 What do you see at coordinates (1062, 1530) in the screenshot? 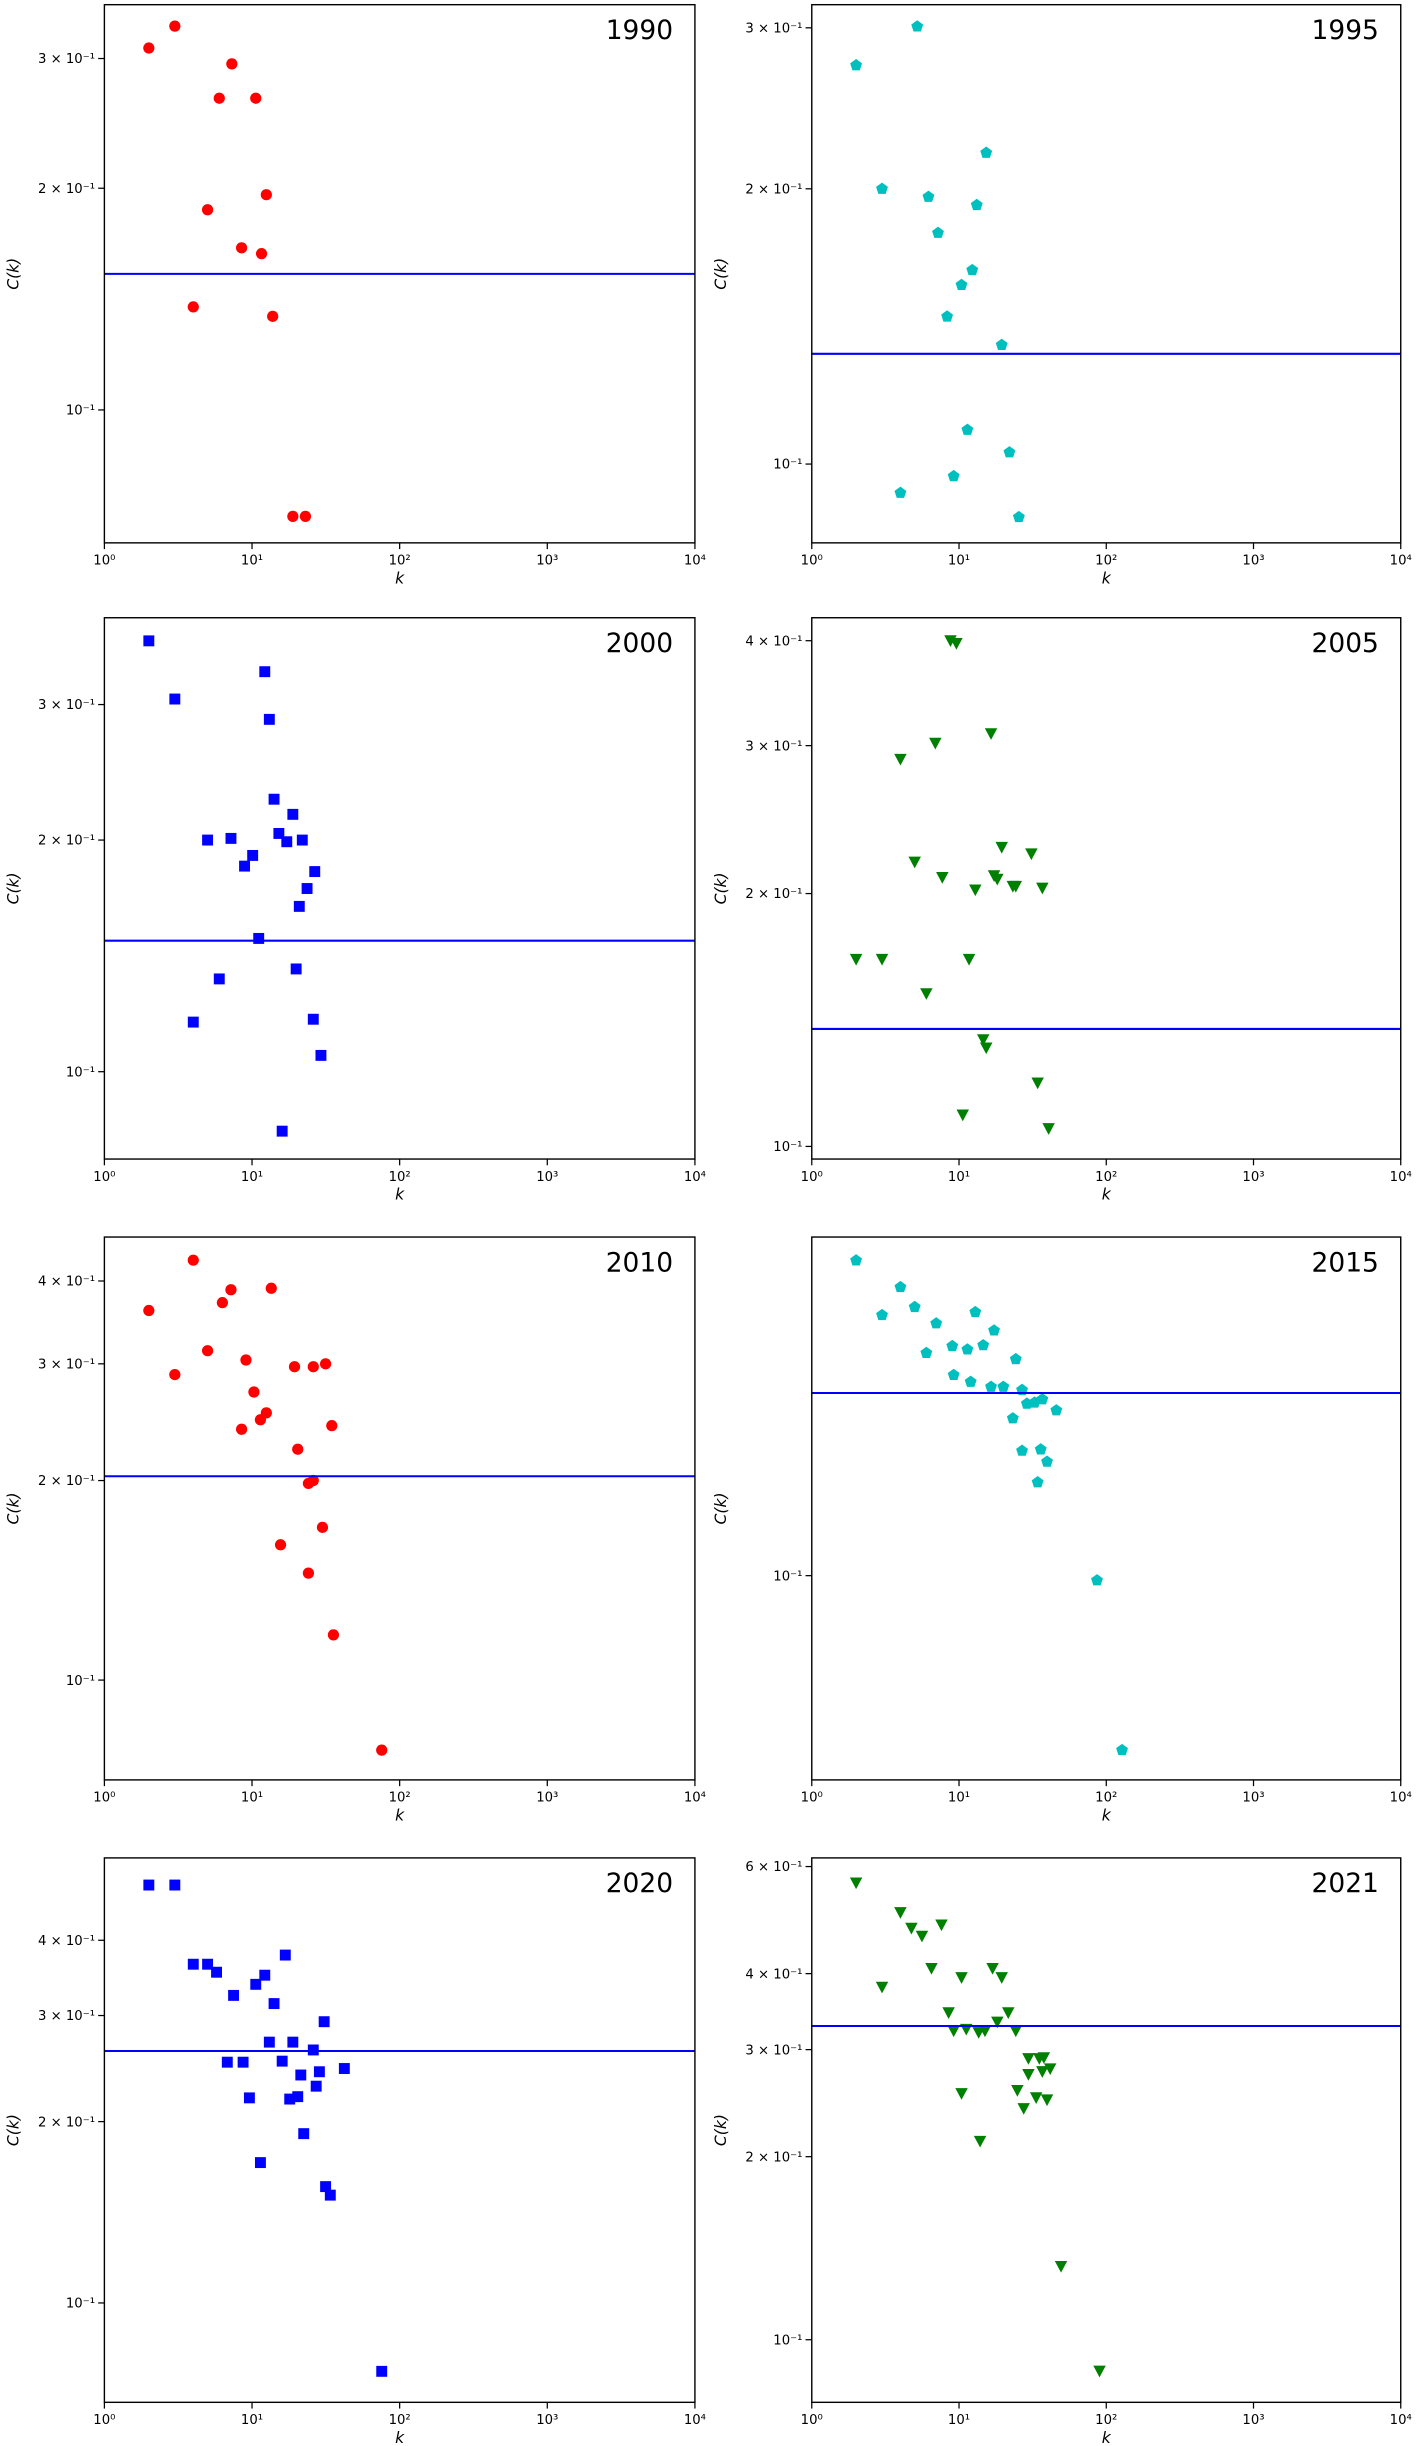
I see `panel: 10⁰ 10¹ 10² 10³ 10⁴ 10⁻¹ k C(k) 2015` at bounding box center [1062, 1530].